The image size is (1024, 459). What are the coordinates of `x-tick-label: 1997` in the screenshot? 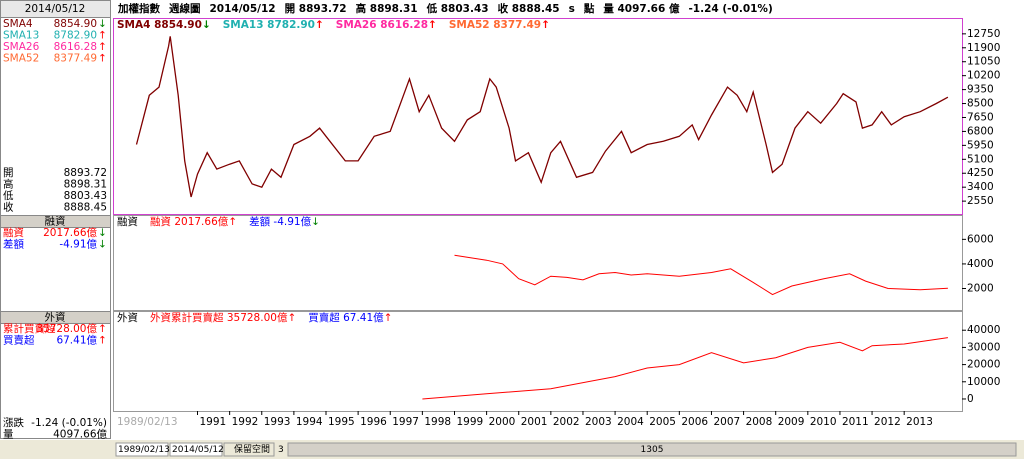 It's located at (405, 422).